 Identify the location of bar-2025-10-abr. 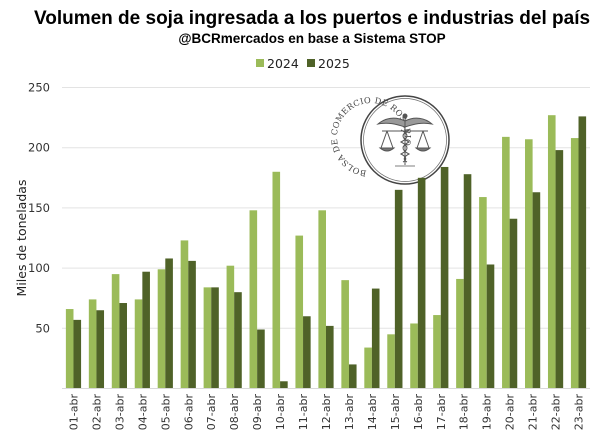
(284, 385).